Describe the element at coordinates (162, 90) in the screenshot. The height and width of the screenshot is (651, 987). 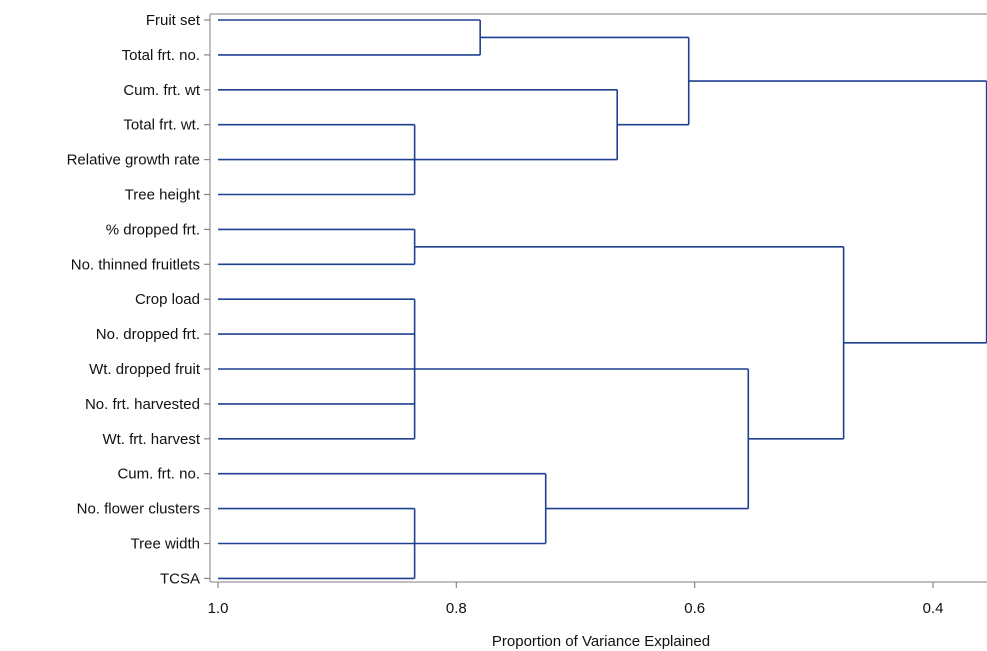
I see `leaf-label-cum-frt-wt: Cum. frt. wt` at that location.